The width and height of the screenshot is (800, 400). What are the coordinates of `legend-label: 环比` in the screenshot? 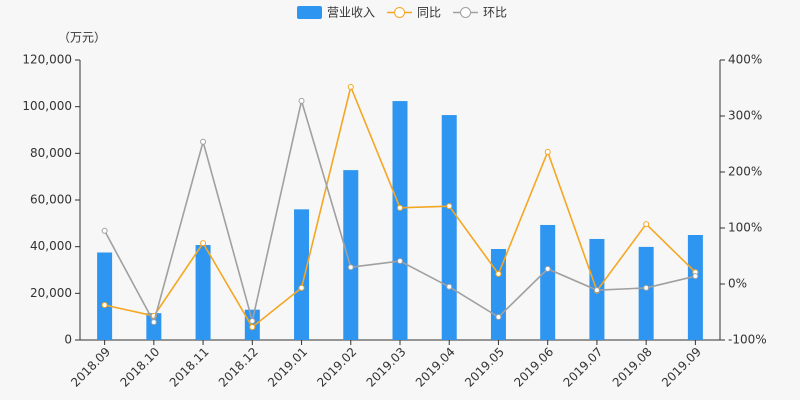 It's located at (495, 13).